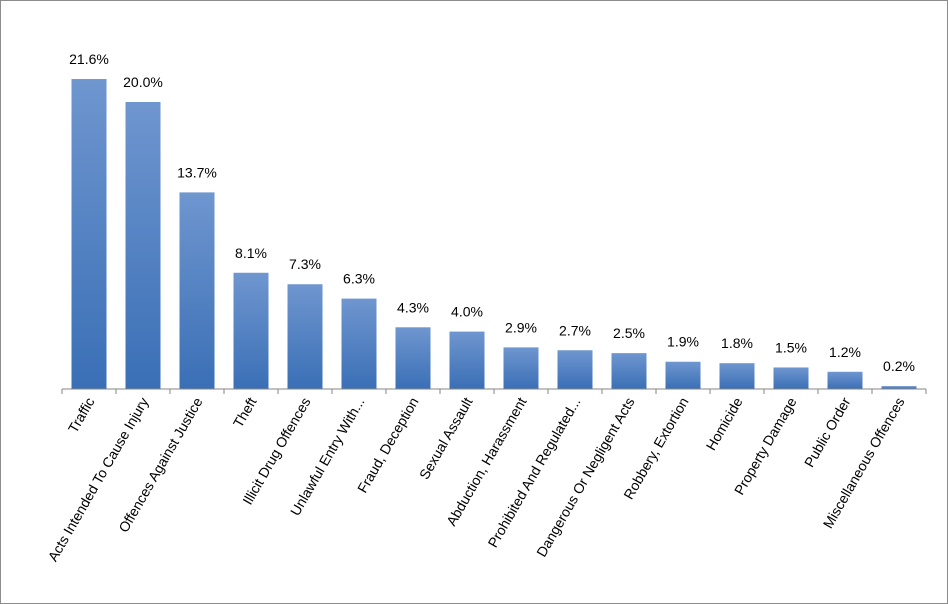  Describe the element at coordinates (251, 253) in the screenshot. I see `data-label: 8.1%` at that location.